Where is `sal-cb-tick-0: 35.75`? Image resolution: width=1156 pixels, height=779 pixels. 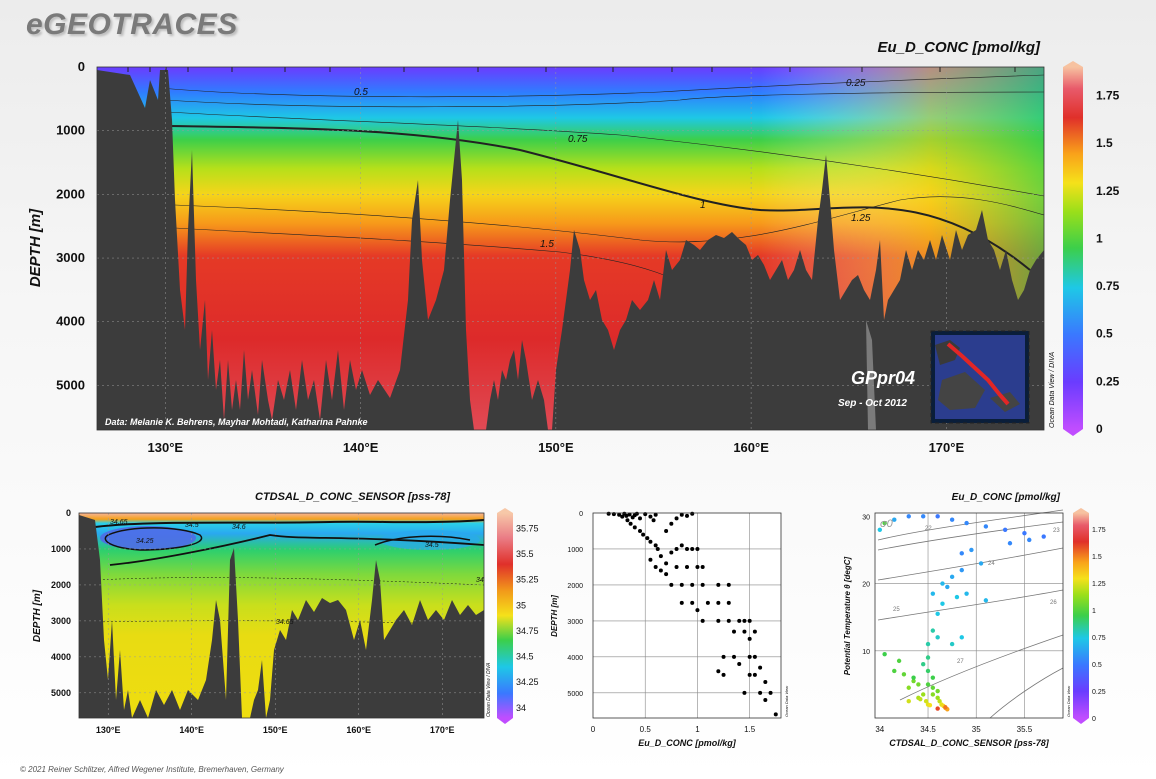 sal-cb-tick-0: 35.75 is located at coordinates (527, 528).